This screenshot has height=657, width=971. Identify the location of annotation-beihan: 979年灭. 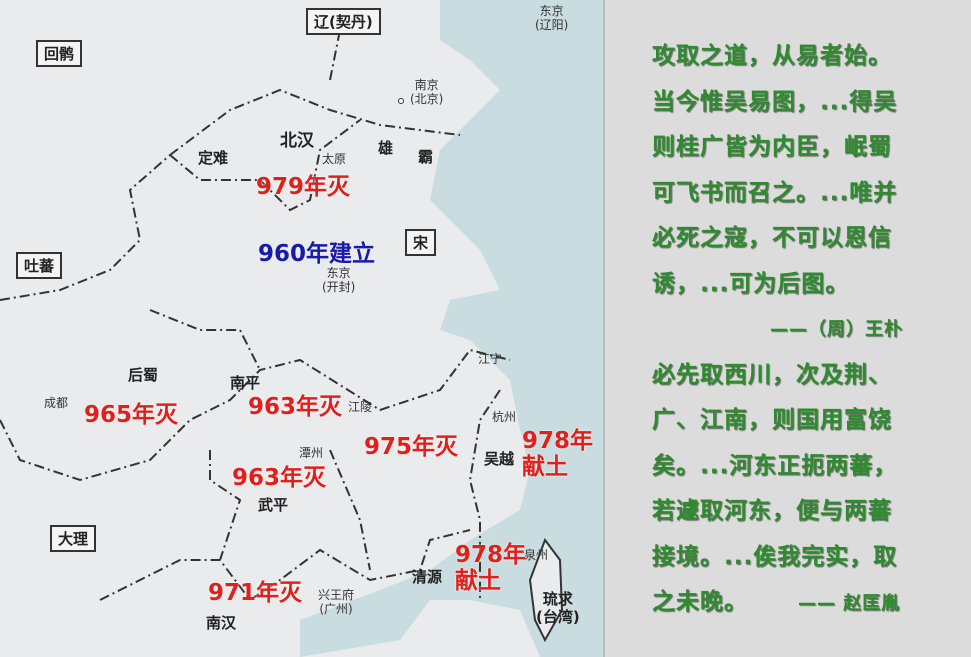
(303, 187).